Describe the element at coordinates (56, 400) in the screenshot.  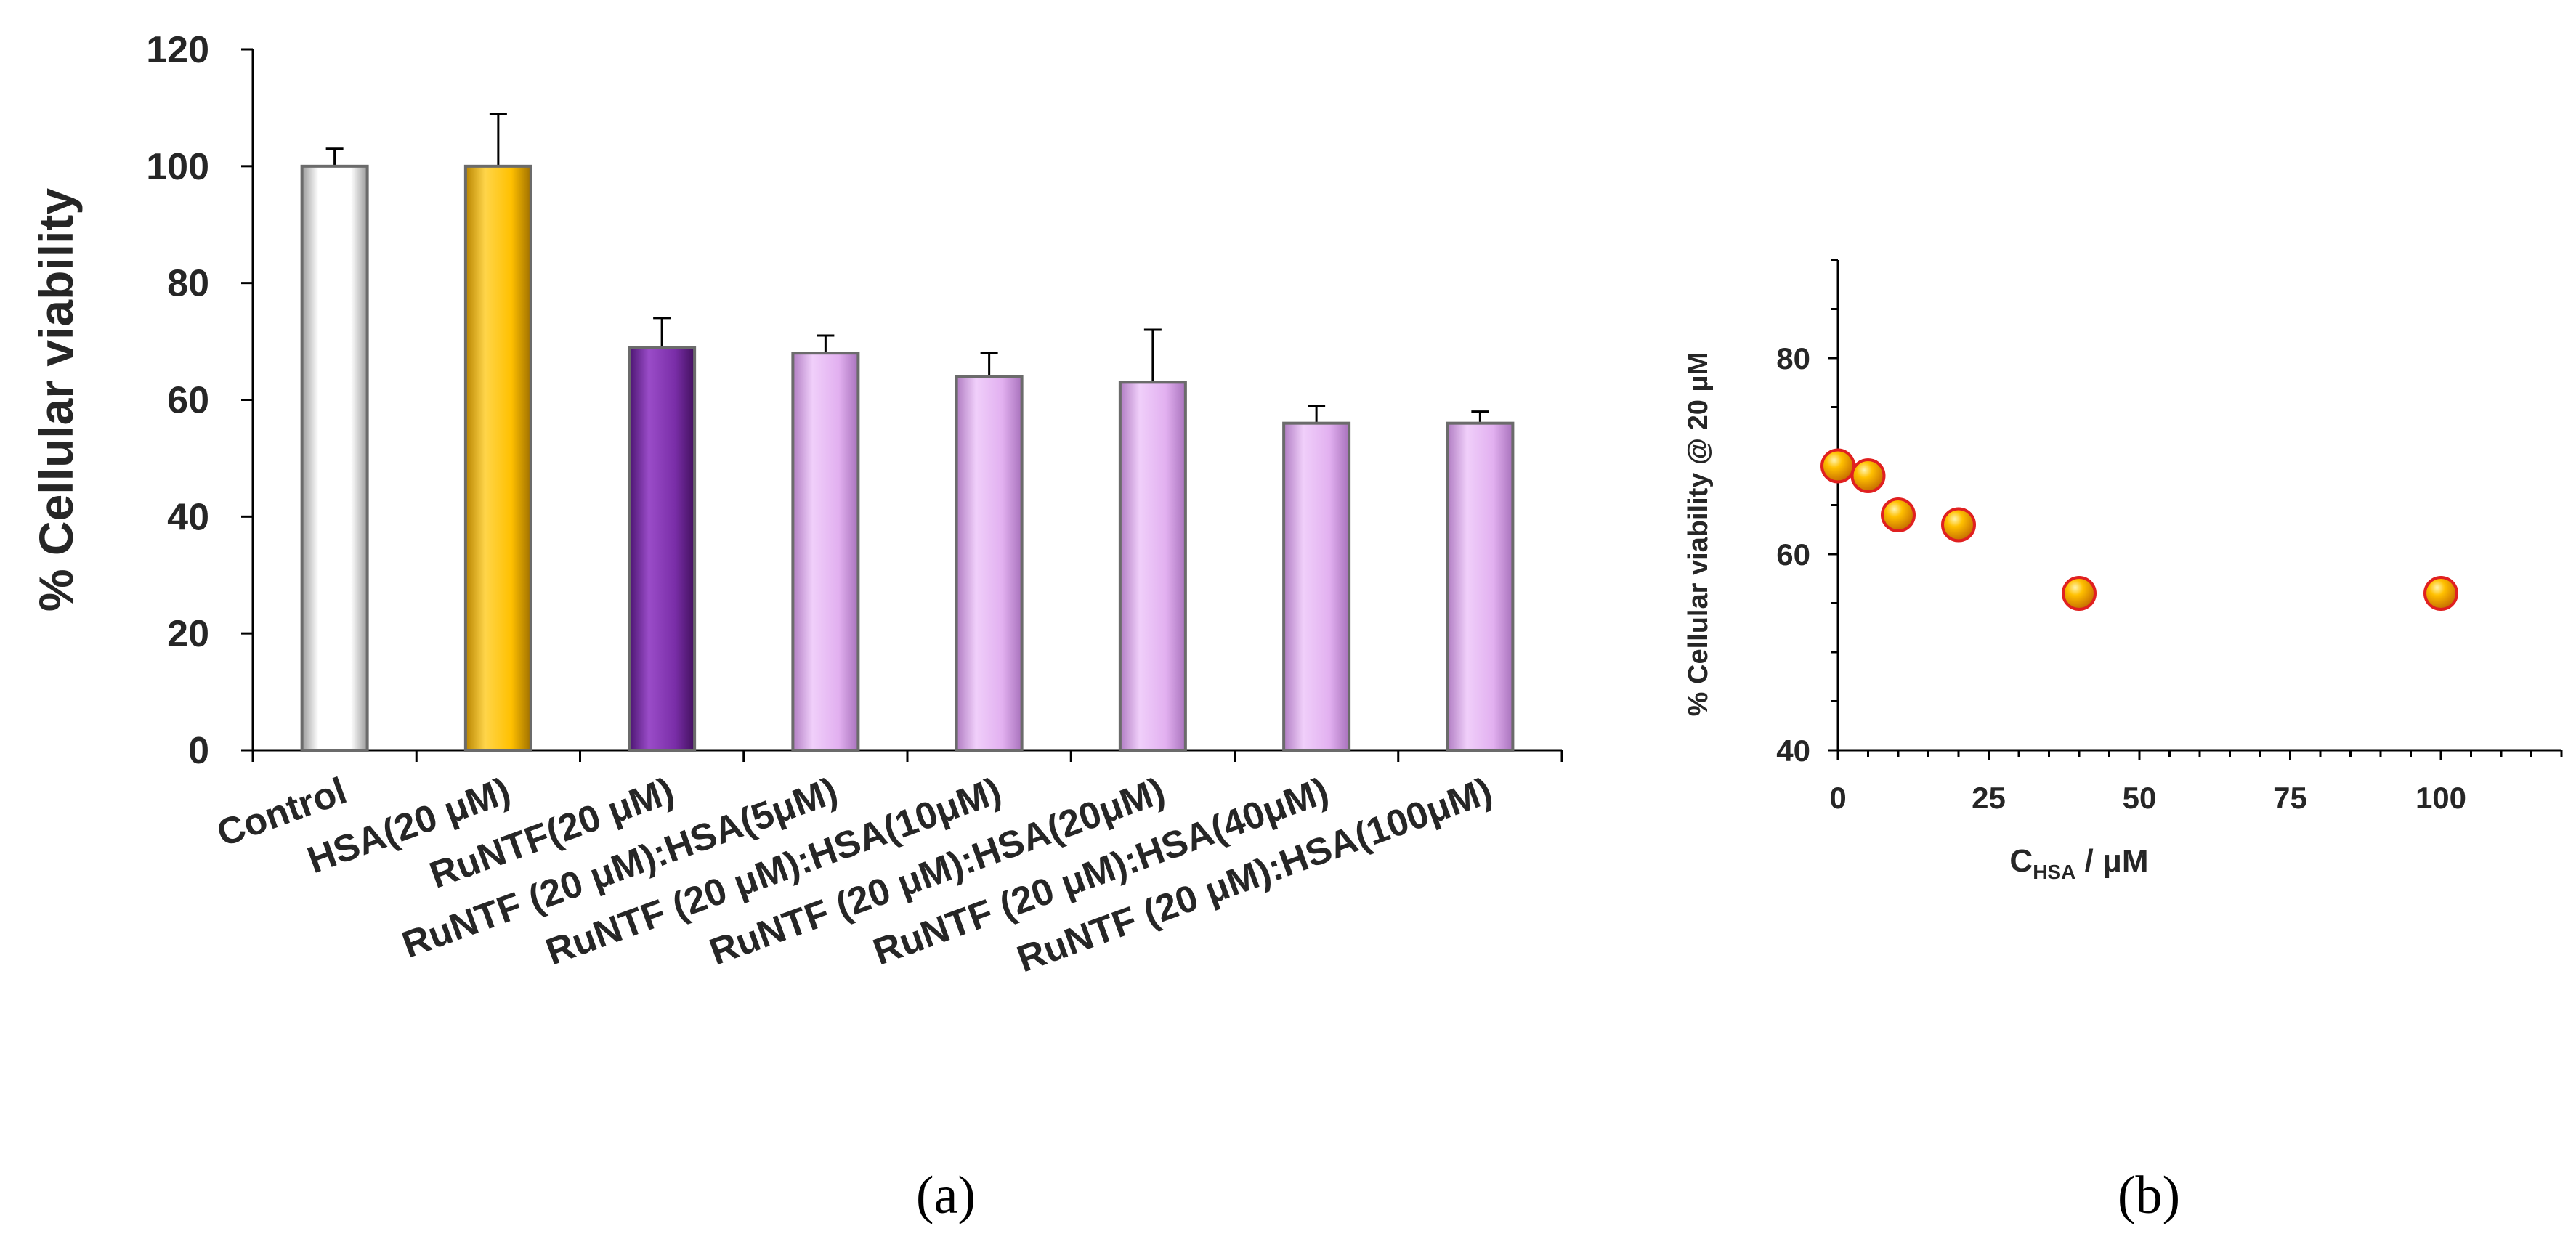
I see `y-axis-label: % Cellular viability` at that location.